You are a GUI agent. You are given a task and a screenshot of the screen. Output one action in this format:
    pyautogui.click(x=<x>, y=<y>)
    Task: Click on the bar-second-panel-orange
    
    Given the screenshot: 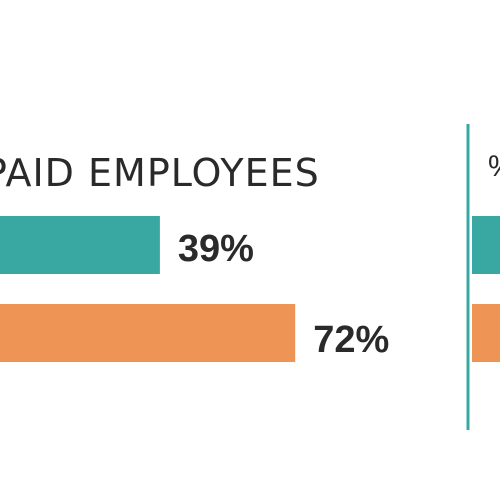 What is the action you would take?
    pyautogui.click(x=486, y=333)
    